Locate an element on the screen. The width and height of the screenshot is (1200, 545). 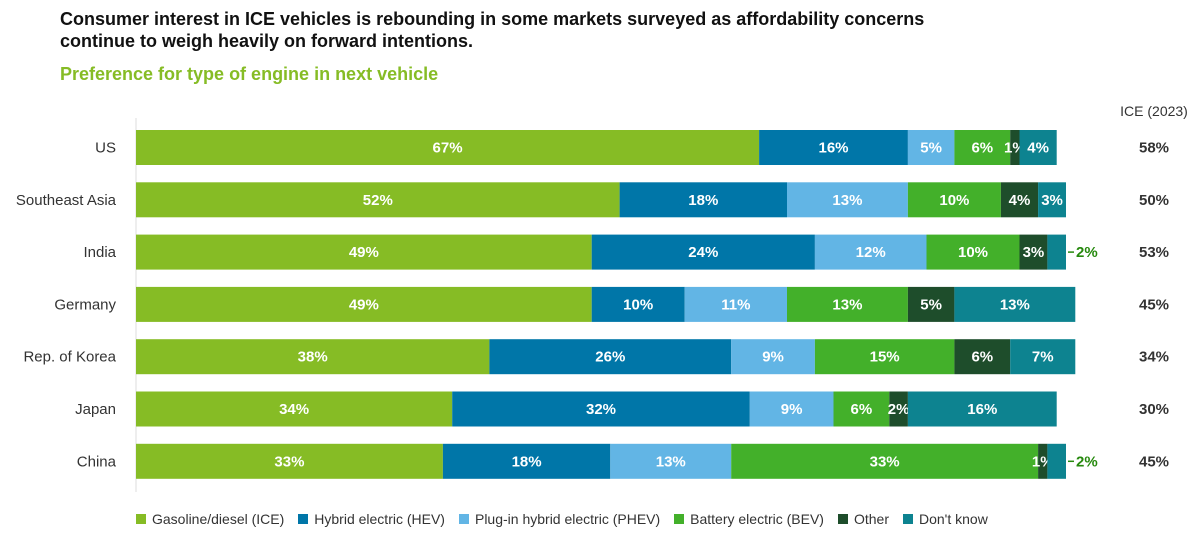
ice-2023-value: 30% is located at coordinates (1154, 409).